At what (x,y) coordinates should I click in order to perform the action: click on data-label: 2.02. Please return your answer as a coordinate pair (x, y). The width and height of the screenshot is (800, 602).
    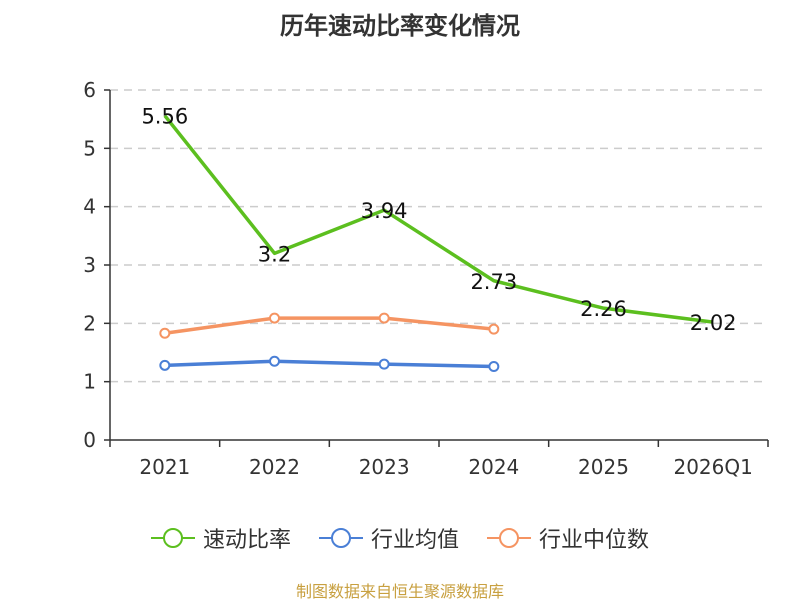
    Looking at the image, I should click on (713, 323).